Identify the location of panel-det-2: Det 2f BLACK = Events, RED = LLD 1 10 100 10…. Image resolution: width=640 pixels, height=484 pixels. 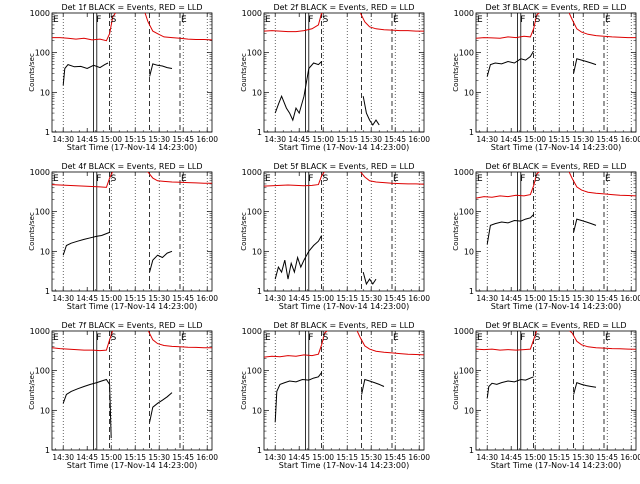
(335, 77).